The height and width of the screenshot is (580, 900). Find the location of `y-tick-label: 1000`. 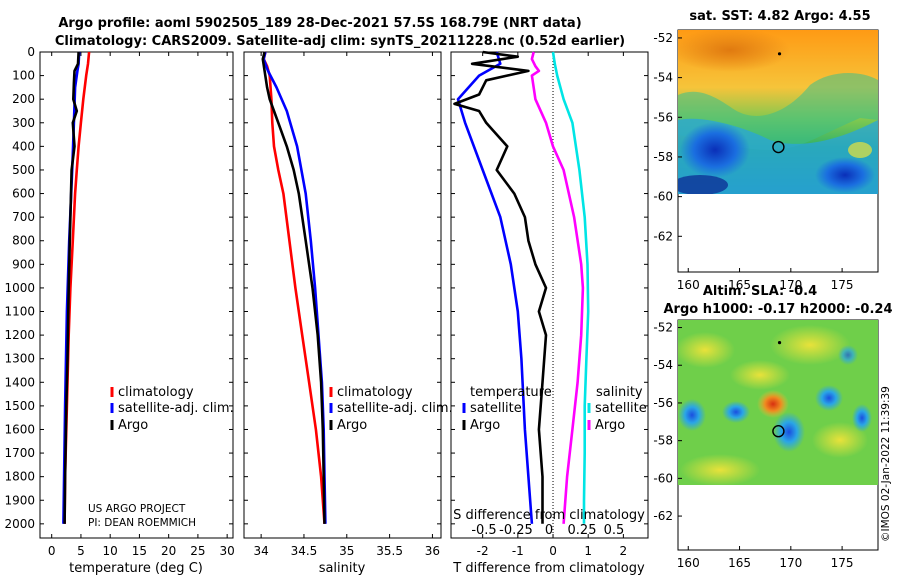

y-tick-label: 1000 is located at coordinates (19, 288).